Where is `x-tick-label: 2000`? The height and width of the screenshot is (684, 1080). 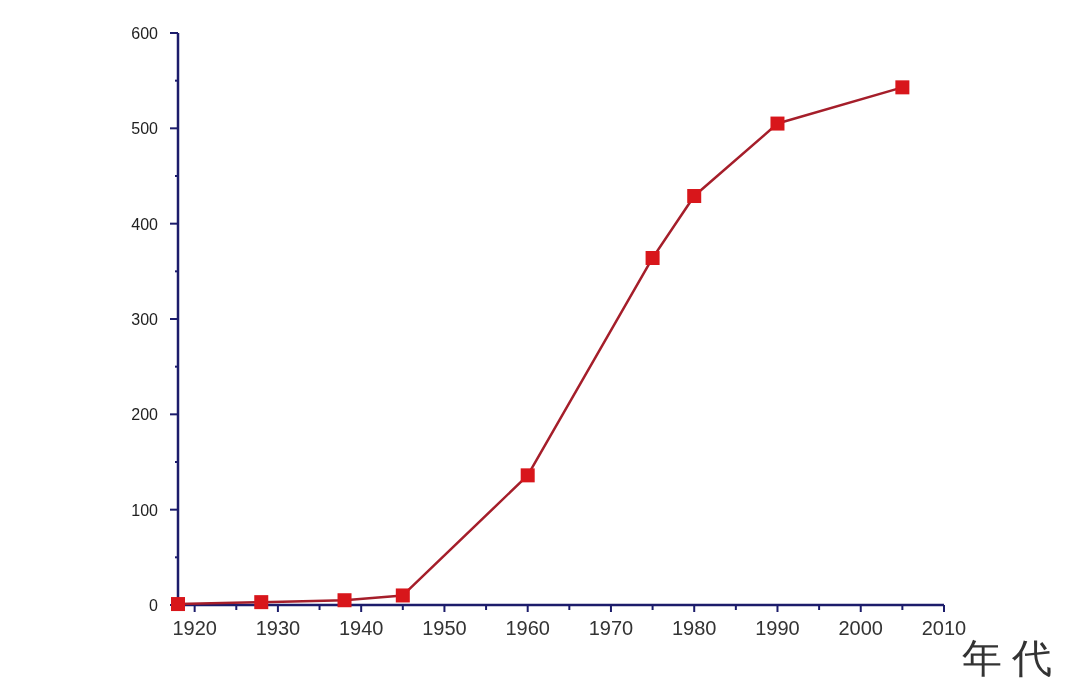
x-tick-label: 2000 is located at coordinates (860, 628).